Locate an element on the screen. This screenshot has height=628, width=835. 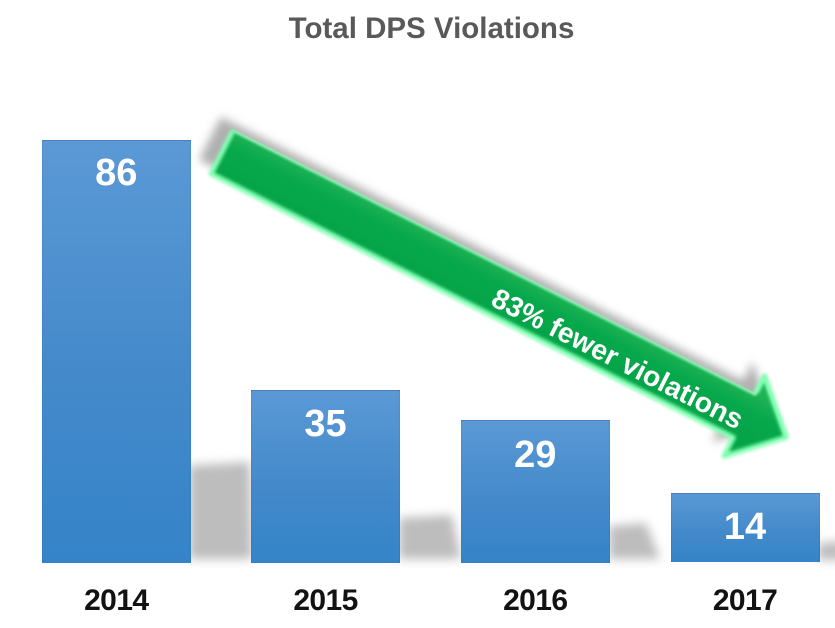
svg-text: 83% fewer violations is located at coordinates (618, 359).